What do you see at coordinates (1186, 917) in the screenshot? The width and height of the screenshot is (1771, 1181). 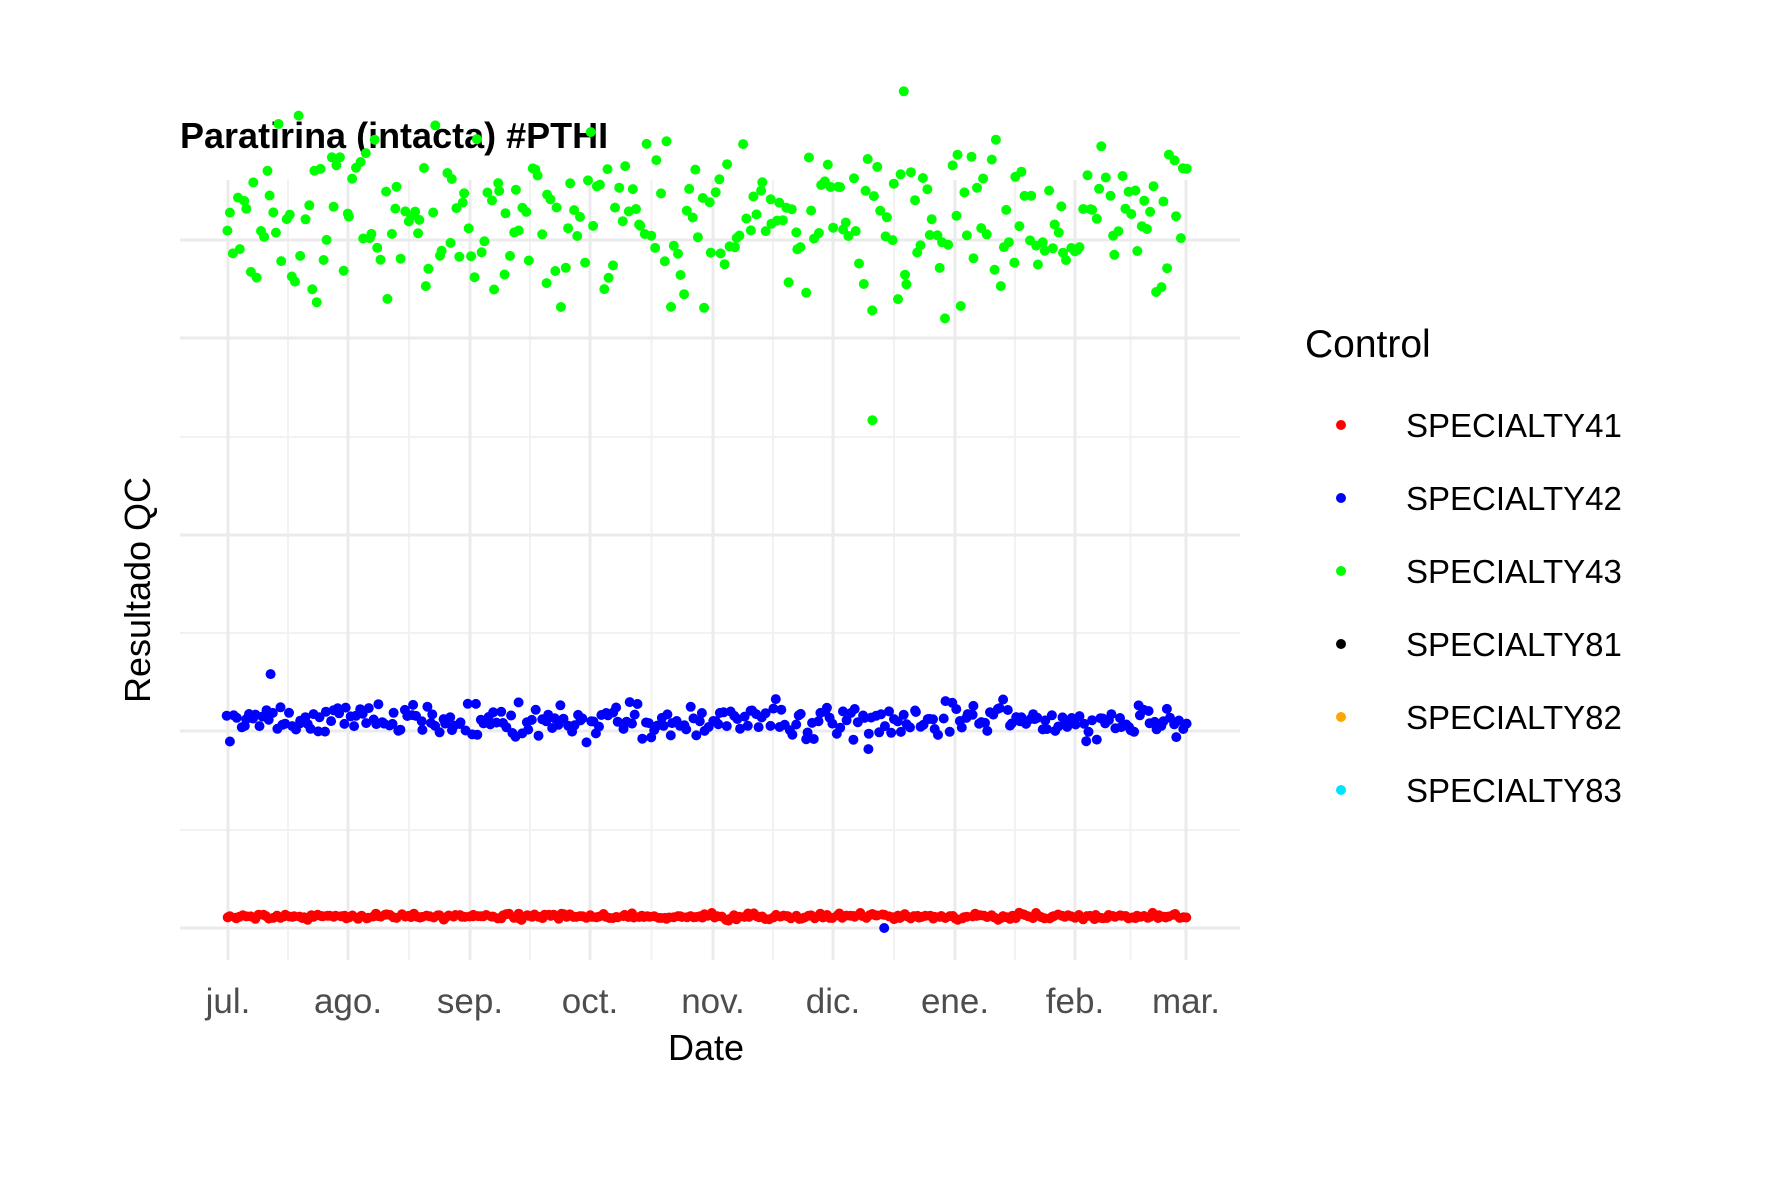 I see `point-specialty41` at bounding box center [1186, 917].